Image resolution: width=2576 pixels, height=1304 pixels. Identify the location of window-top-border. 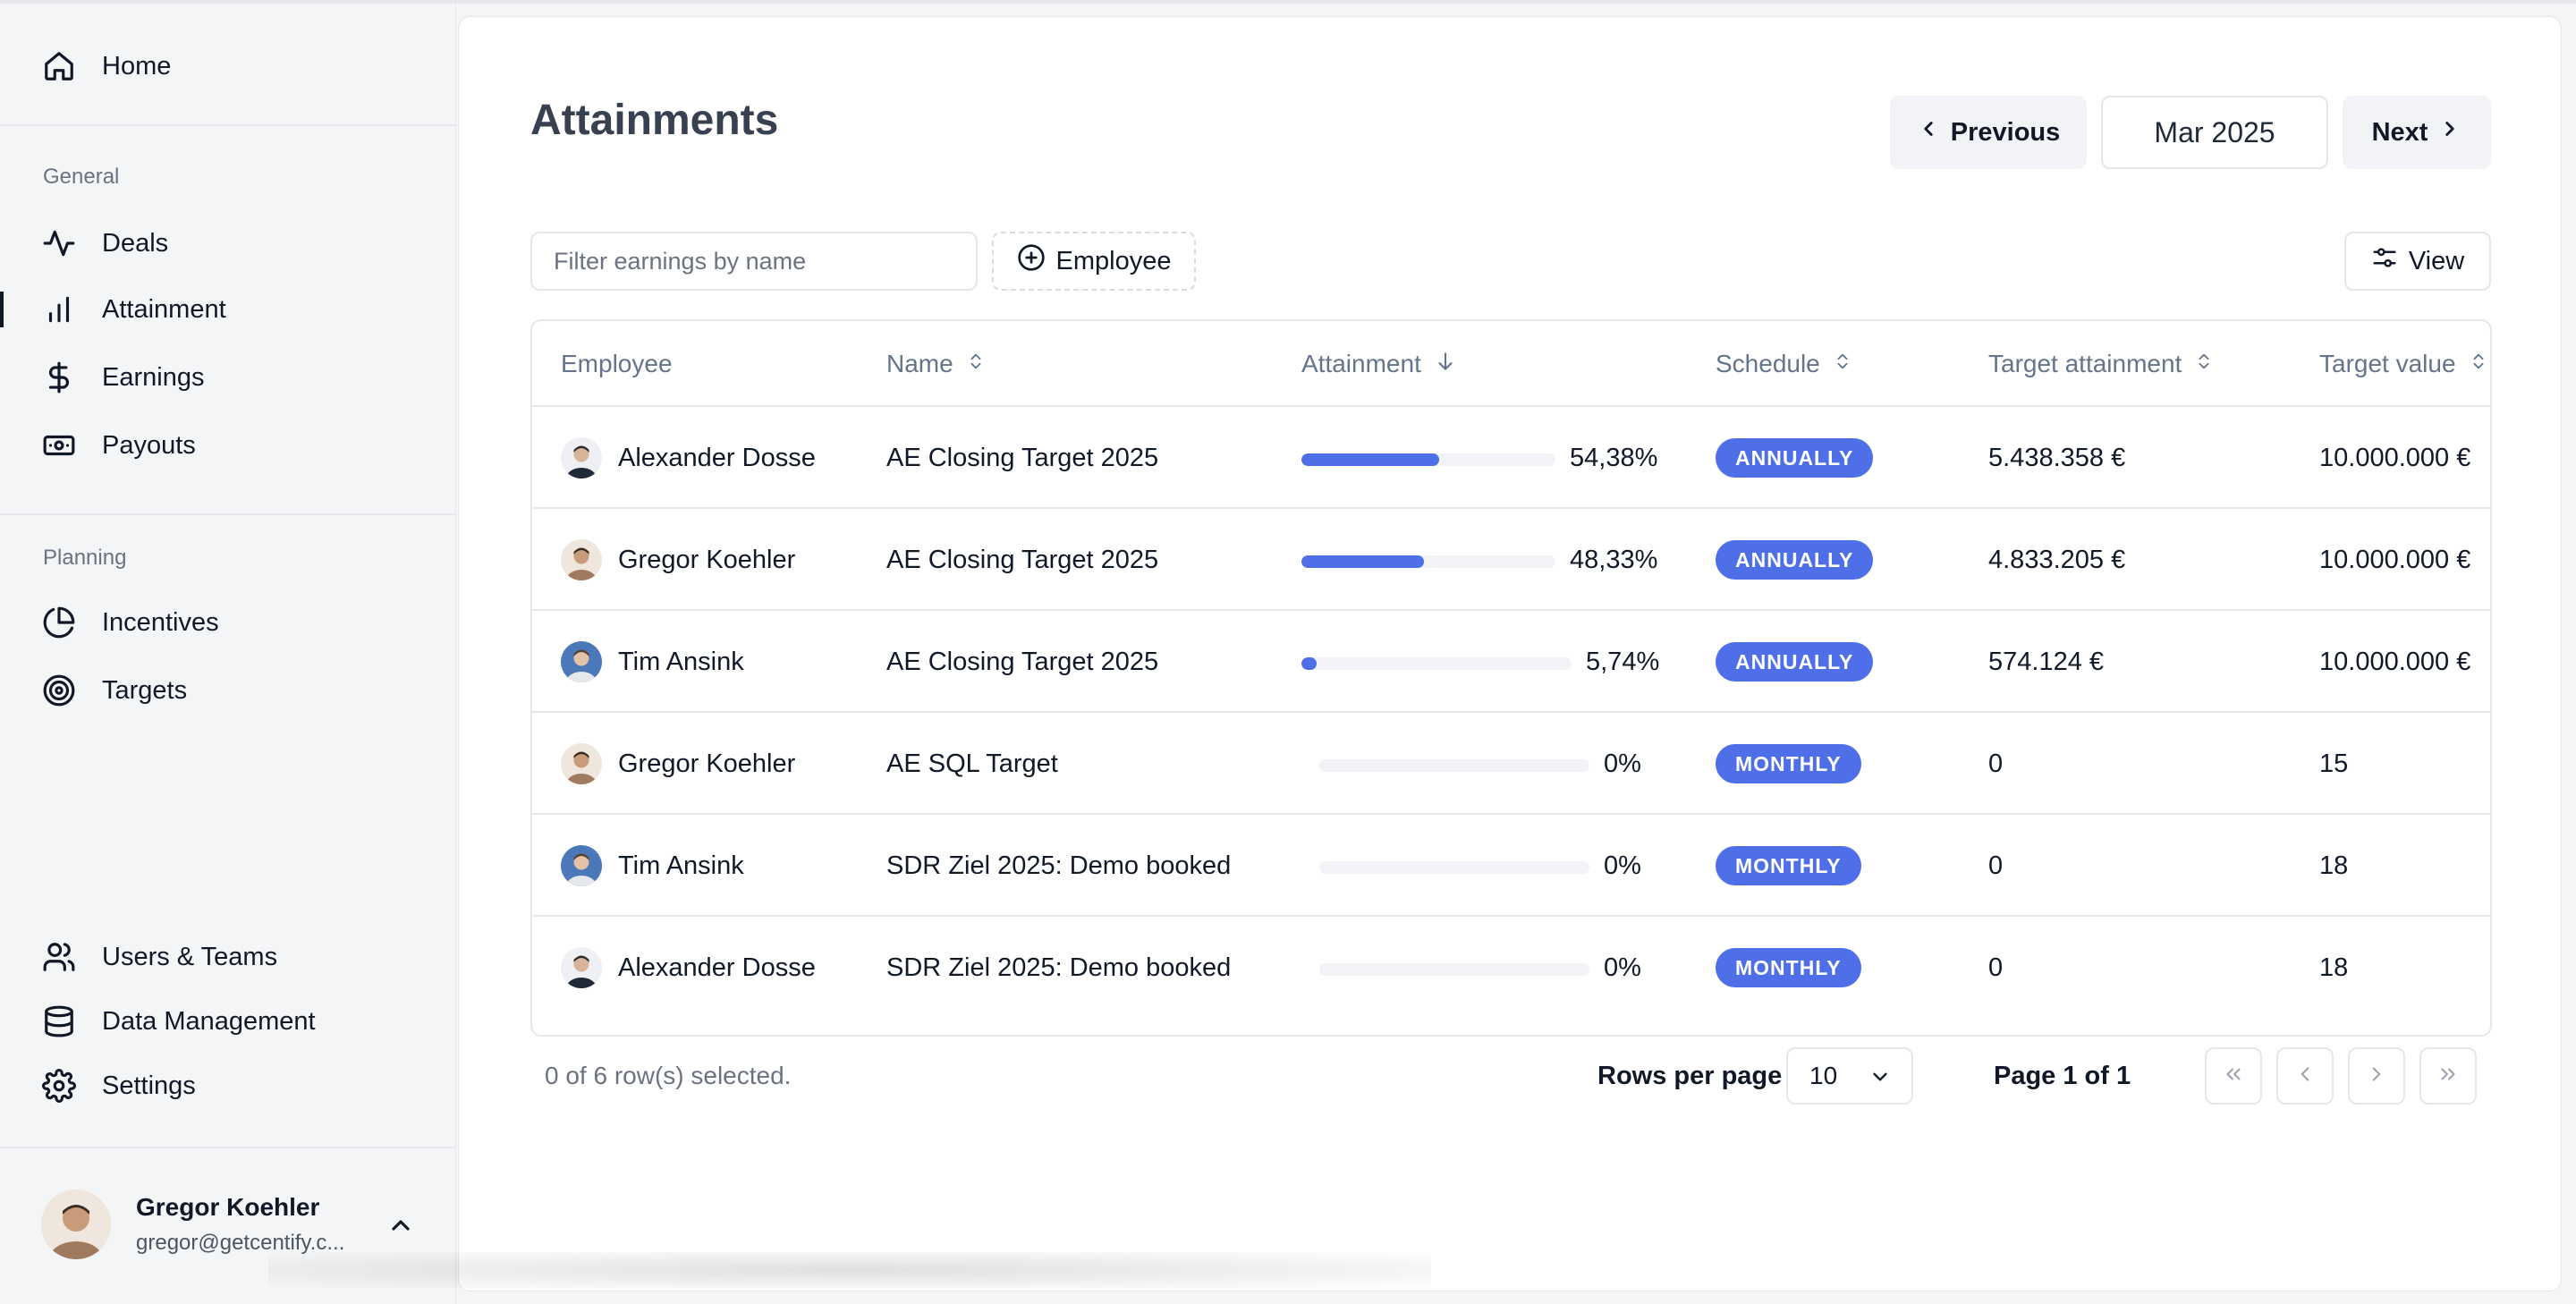
(1288, 2).